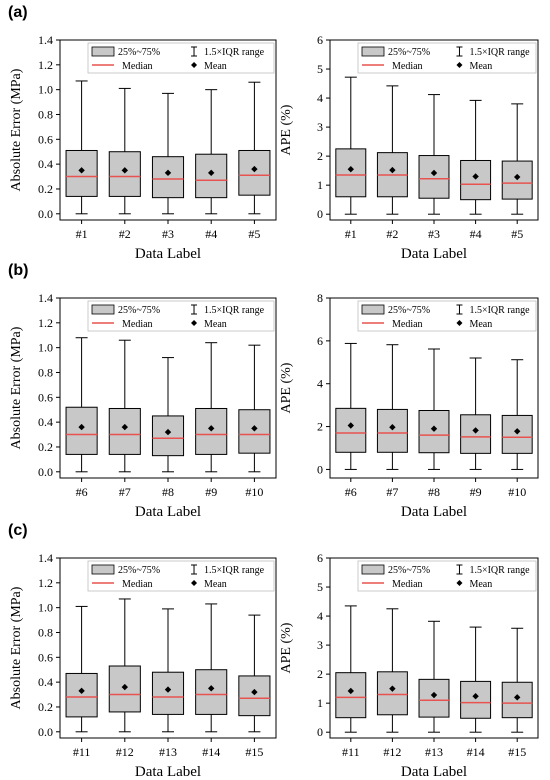  I want to click on panel-label-a: (a), so click(18, 12).